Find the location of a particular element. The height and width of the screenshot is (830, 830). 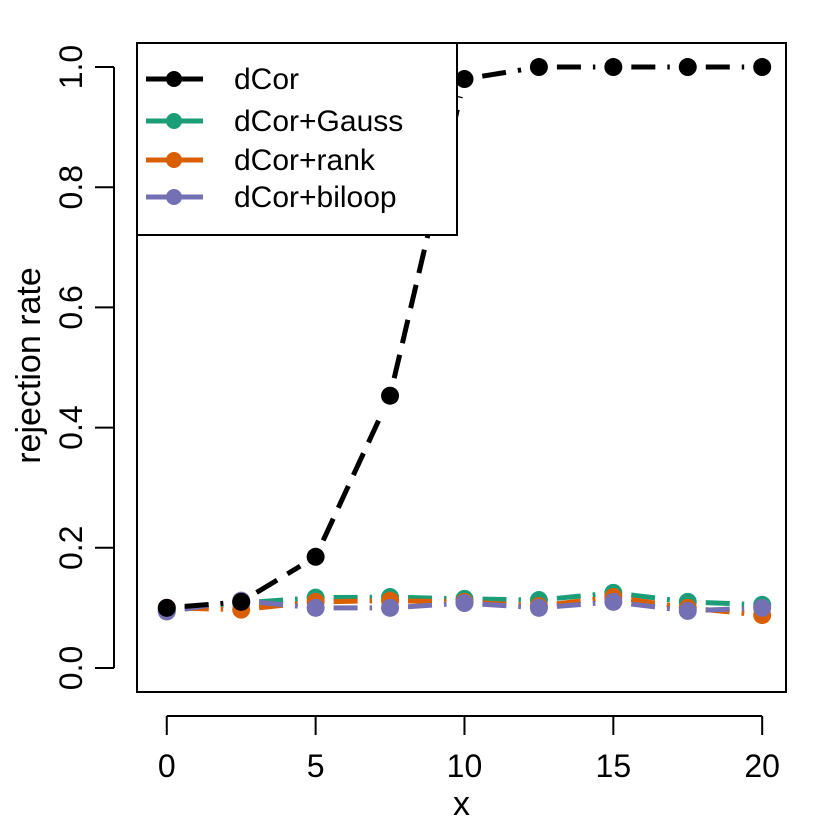

y-tick-label: 0.0 is located at coordinates (71, 668).